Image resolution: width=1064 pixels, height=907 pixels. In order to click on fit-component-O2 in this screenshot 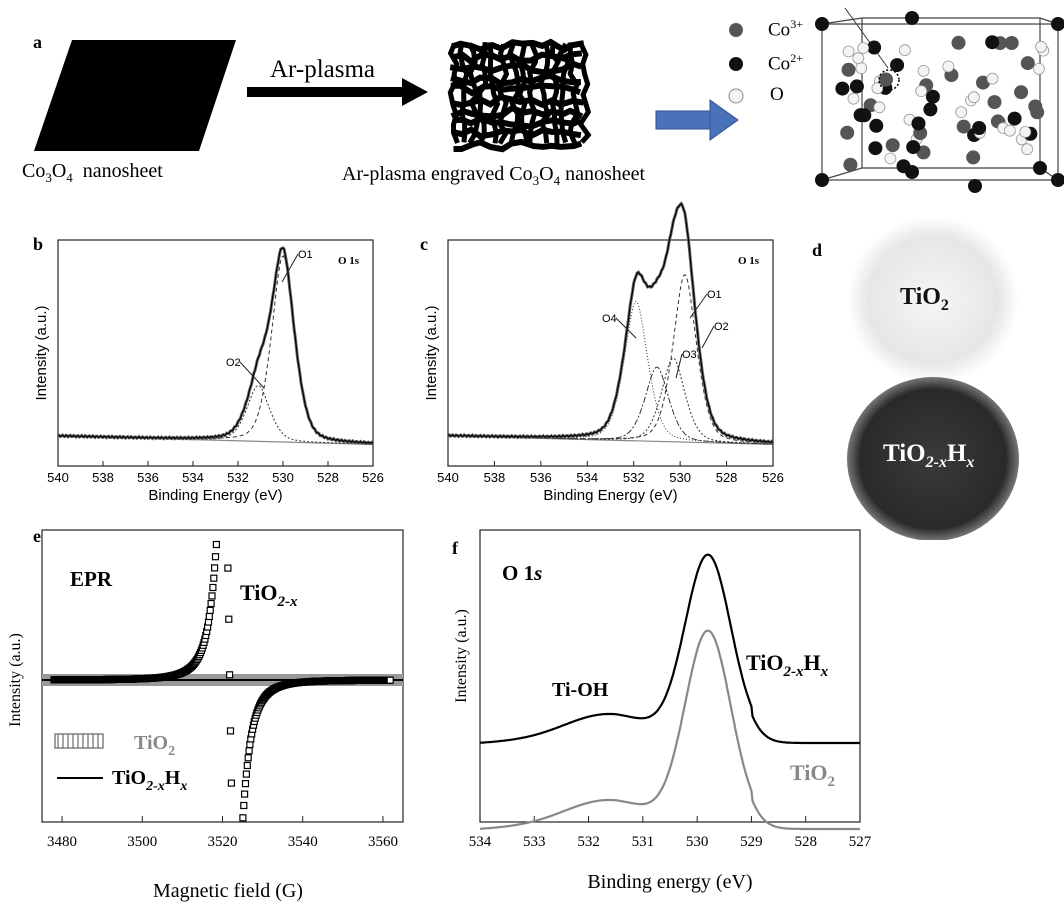, I will do `click(611, 401)`.